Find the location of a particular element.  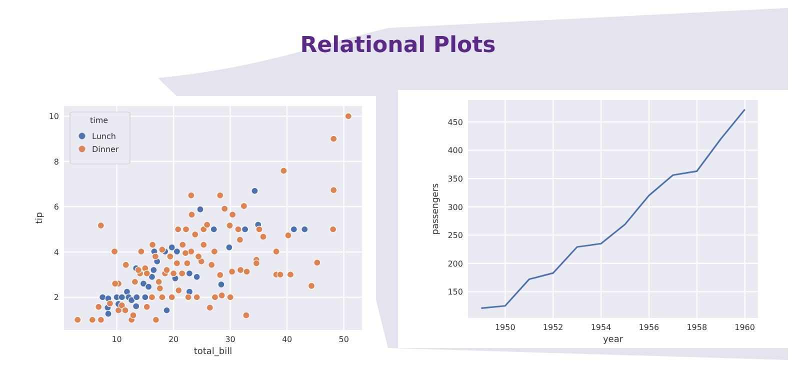

y-tick-label: 300 is located at coordinates (455, 207).